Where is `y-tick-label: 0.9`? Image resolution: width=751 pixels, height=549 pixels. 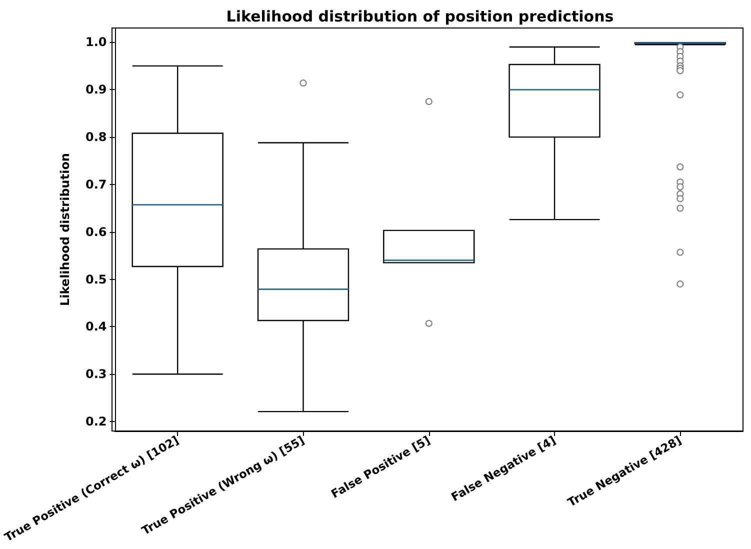
y-tick-label: 0.9 is located at coordinates (96, 89).